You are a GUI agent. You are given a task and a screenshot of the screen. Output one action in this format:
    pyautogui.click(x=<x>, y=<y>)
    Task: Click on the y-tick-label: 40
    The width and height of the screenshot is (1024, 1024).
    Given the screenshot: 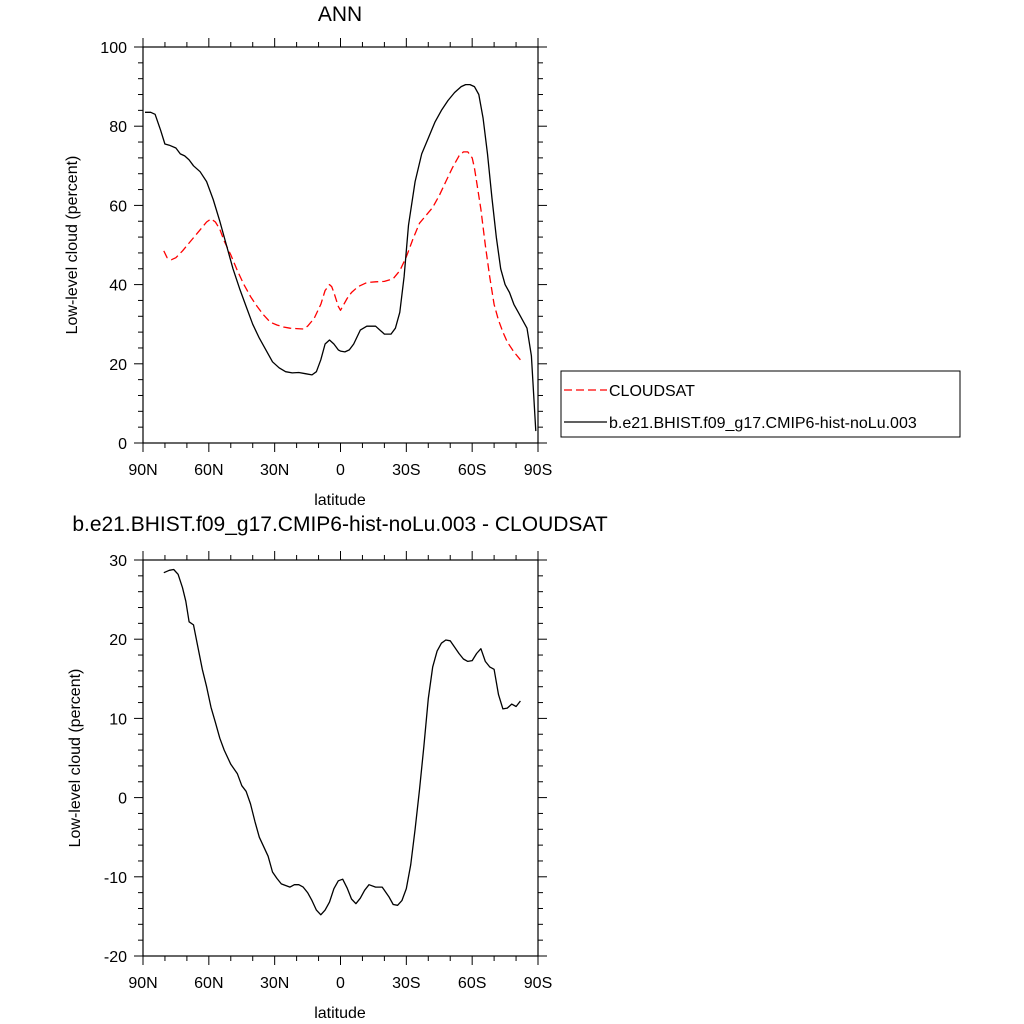 What is the action you would take?
    pyautogui.click(x=118, y=286)
    